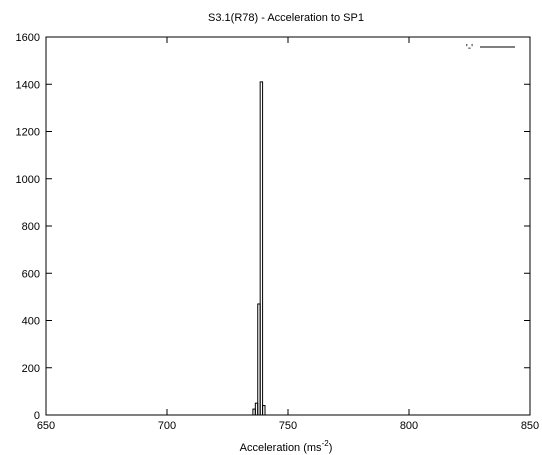  Describe the element at coordinates (46, 426) in the screenshot. I see `x-tick-label: 650` at that location.